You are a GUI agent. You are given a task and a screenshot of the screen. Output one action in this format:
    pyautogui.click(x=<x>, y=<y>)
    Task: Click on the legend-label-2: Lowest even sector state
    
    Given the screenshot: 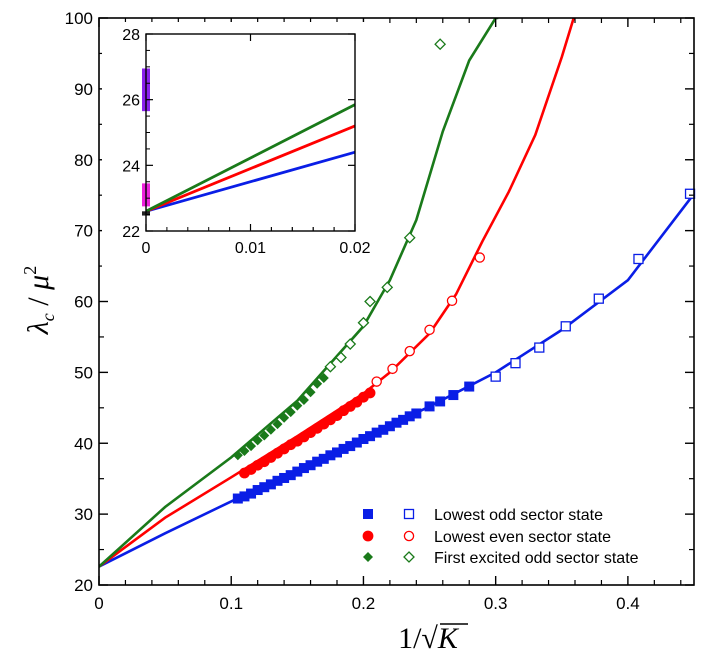 What is the action you would take?
    pyautogui.click(x=522, y=537)
    